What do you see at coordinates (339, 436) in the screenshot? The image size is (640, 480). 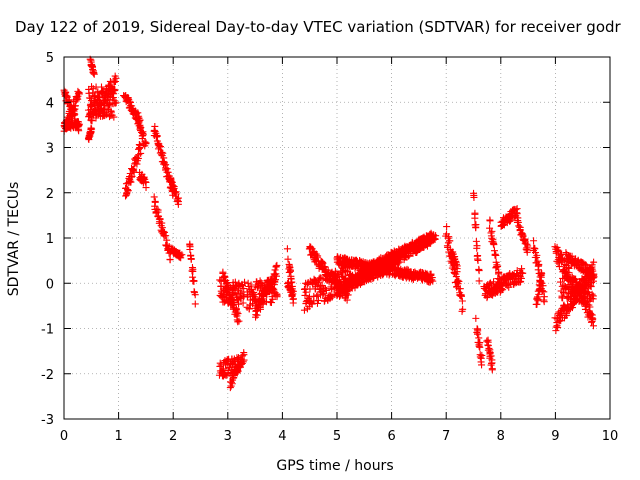 I see `x-tick-labels: 0 1 2 3 4 5 6 7 8 9 10` at bounding box center [339, 436].